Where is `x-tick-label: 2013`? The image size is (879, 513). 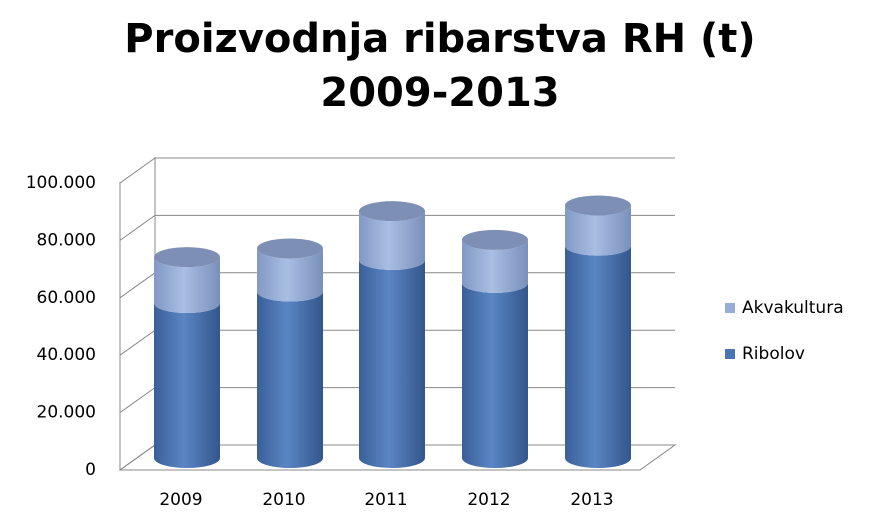
x-tick-label: 2013 is located at coordinates (591, 500).